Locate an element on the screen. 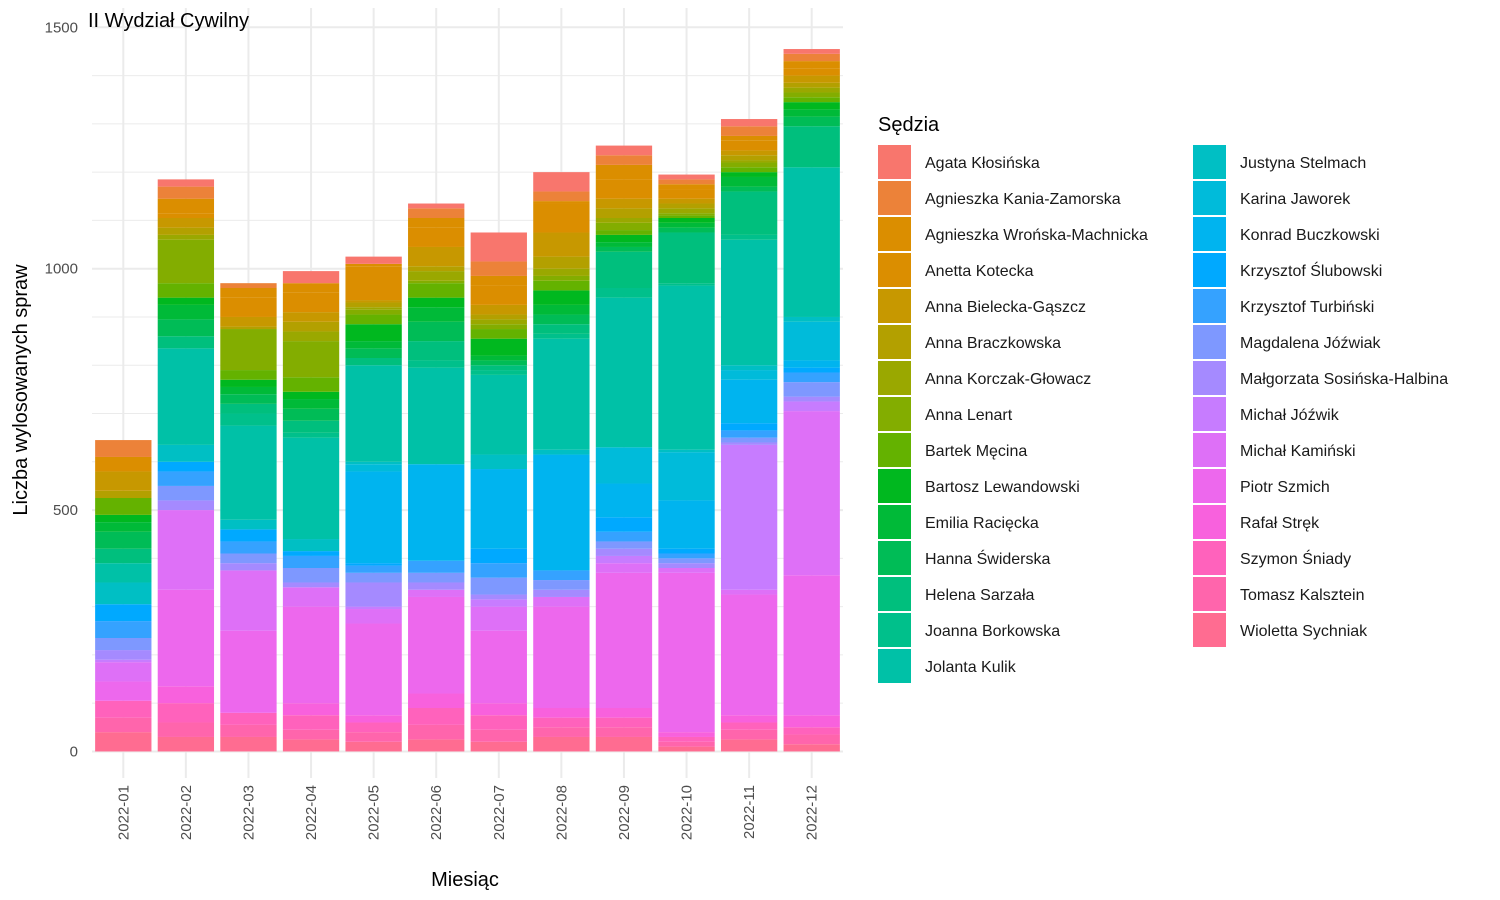 This screenshot has height=900, width=1500. y-tick-label: 1500 is located at coordinates (61, 27).